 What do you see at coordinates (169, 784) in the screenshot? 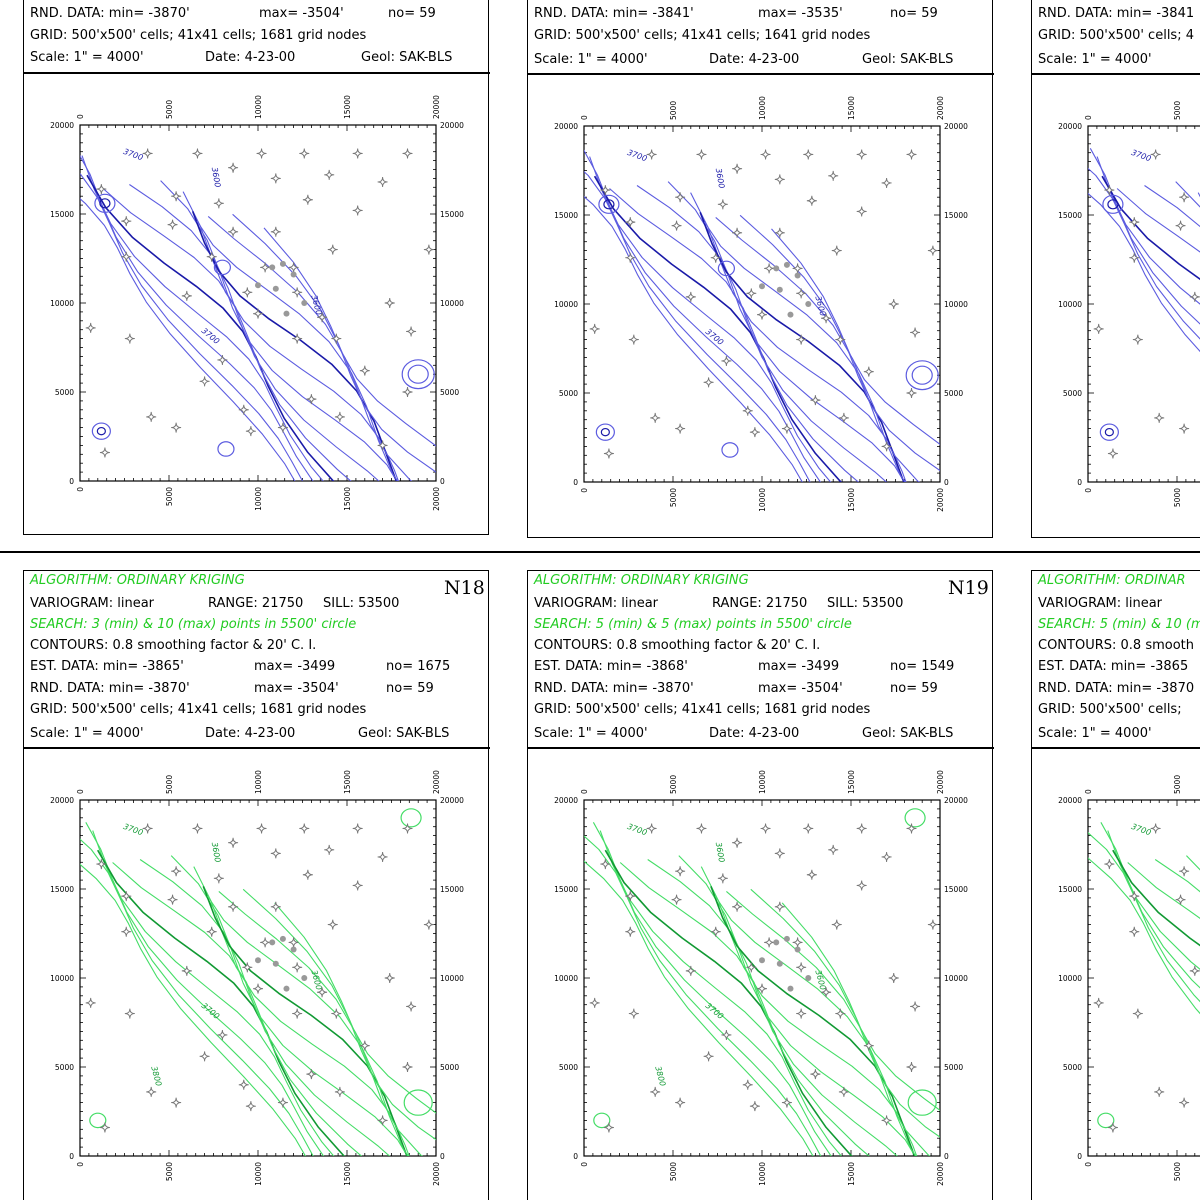
I see `x-tick-label-top: 5000` at bounding box center [169, 784].